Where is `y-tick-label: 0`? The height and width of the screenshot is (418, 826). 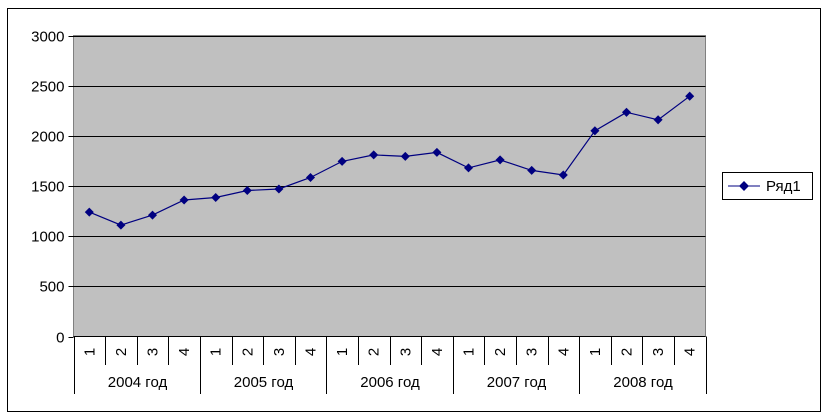 y-tick-label: 0 is located at coordinates (60, 338).